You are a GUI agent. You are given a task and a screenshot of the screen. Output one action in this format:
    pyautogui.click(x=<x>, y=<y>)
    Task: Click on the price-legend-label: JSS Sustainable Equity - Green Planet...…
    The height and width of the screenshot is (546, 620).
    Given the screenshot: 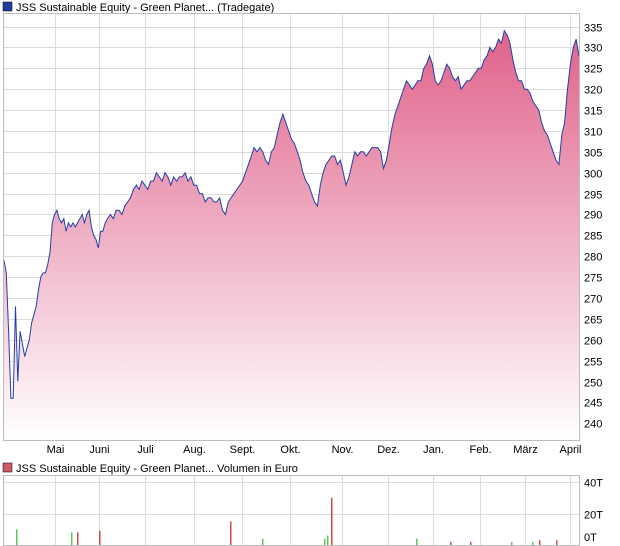 What is the action you would take?
    pyautogui.click(x=145, y=8)
    